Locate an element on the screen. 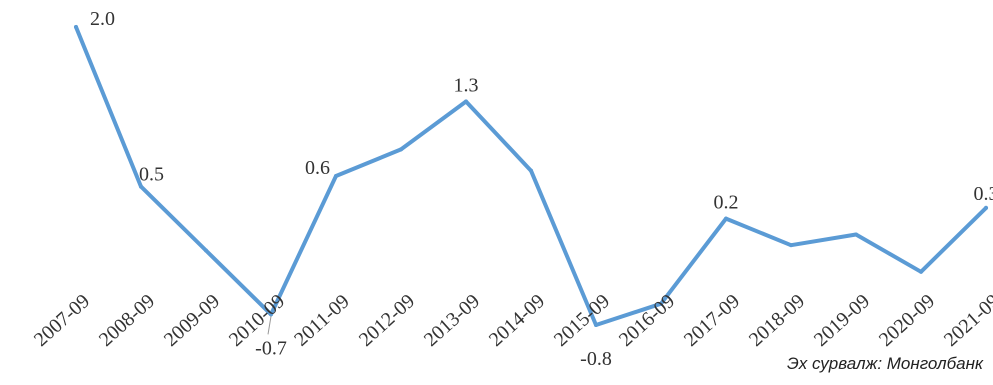 This screenshot has height=385, width=993. x-tick-label: 2016-09 is located at coordinates (647, 320).